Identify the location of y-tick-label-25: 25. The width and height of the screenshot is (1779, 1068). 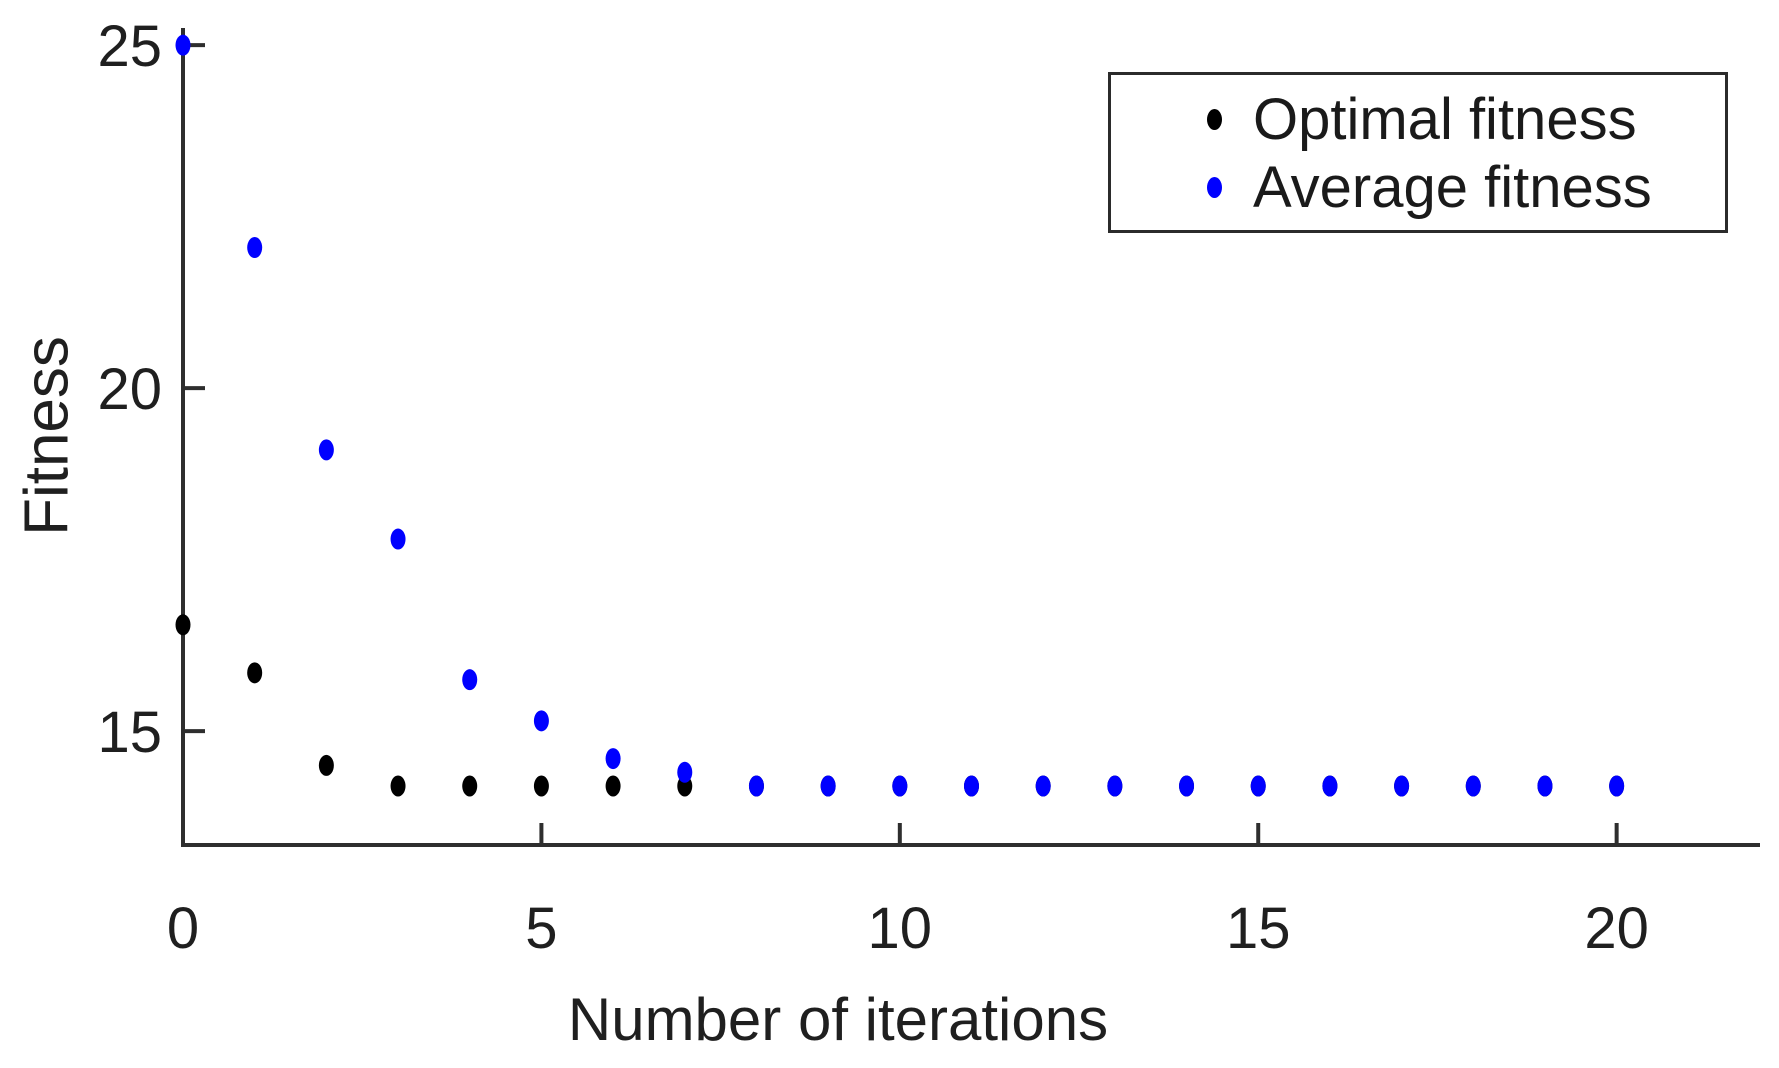
(129, 46).